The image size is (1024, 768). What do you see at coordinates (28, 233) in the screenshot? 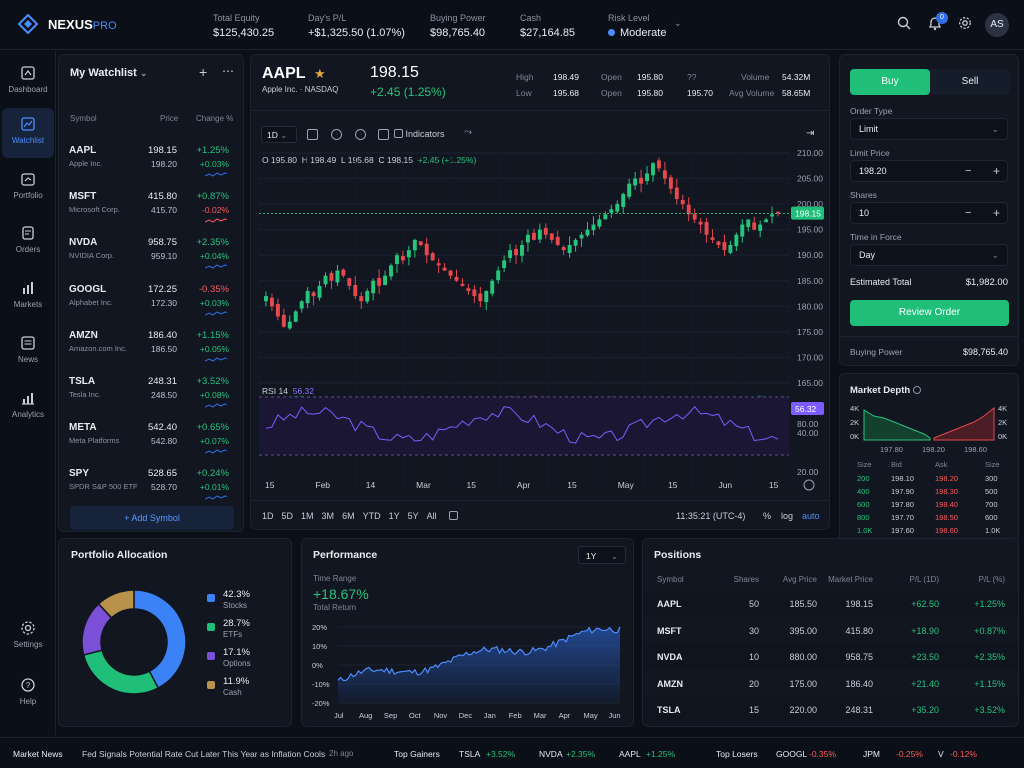
I see `orders-icon` at bounding box center [28, 233].